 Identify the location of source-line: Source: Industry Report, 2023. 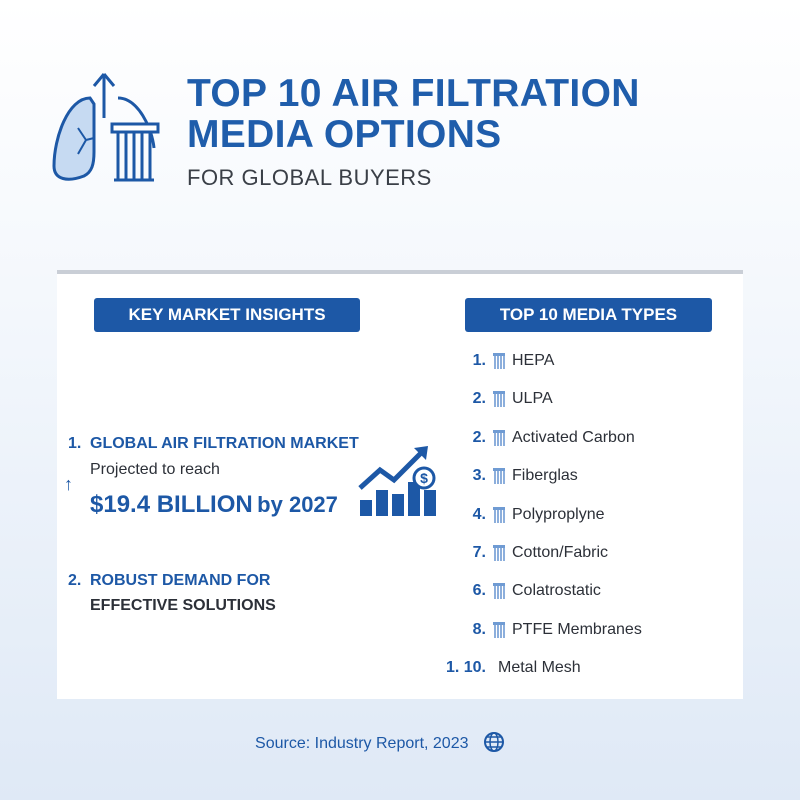
(380, 742).